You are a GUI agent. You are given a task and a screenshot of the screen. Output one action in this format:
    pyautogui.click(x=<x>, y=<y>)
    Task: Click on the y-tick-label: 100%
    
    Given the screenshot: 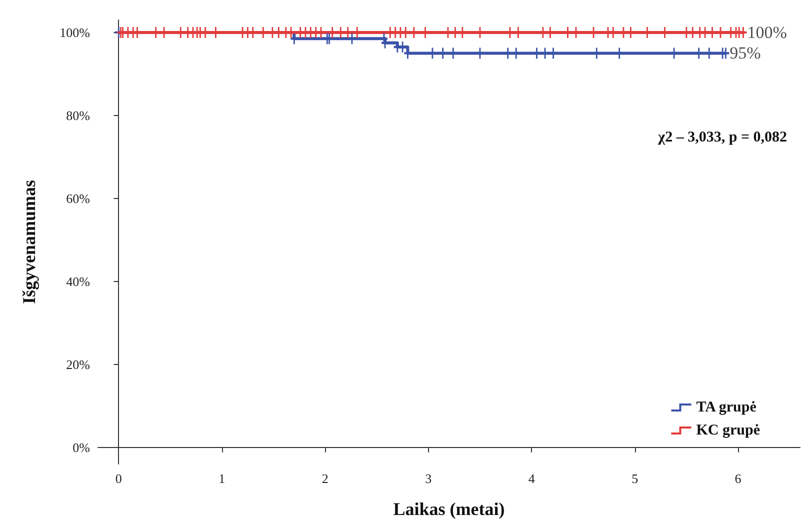 What is the action you would take?
    pyautogui.click(x=75, y=32)
    